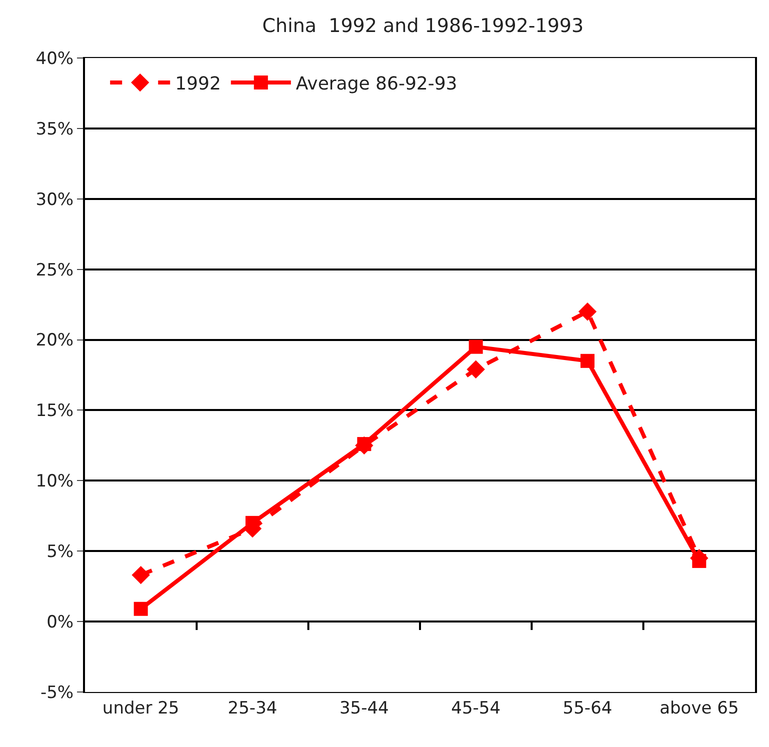  I want to click on x-tick-label: 55-64, so click(587, 708).